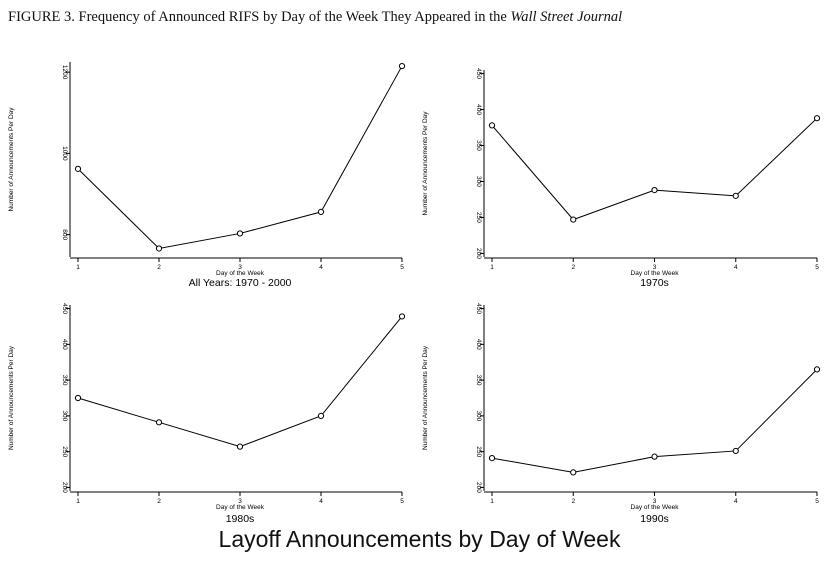  What do you see at coordinates (419, 539) in the screenshot?
I see `main-title: Layoff Announcements by Day of Week` at bounding box center [419, 539].